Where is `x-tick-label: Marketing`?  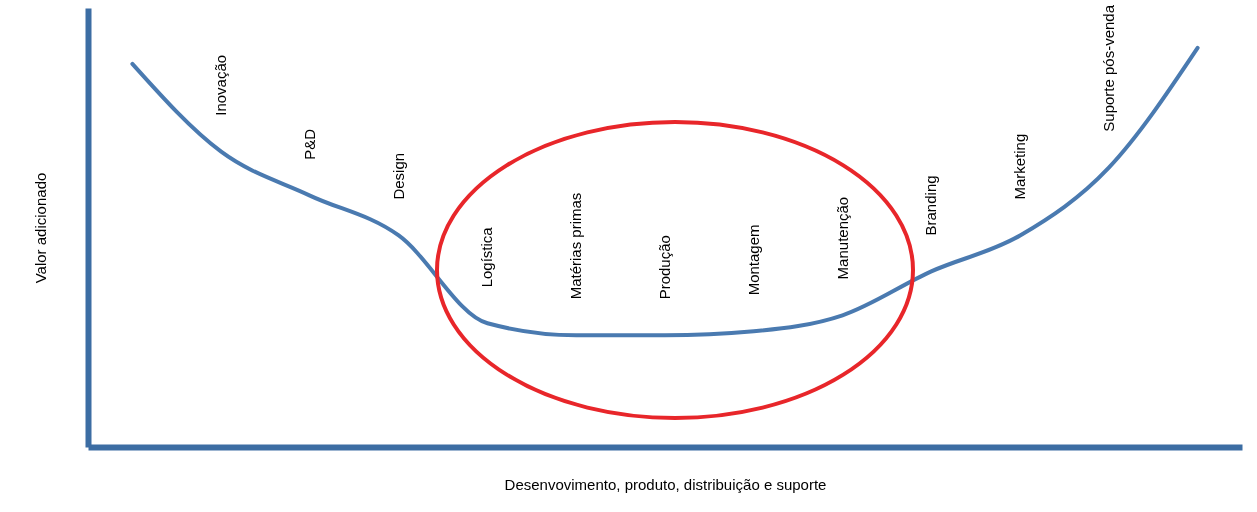 x-tick-label: Marketing is located at coordinates (1020, 166).